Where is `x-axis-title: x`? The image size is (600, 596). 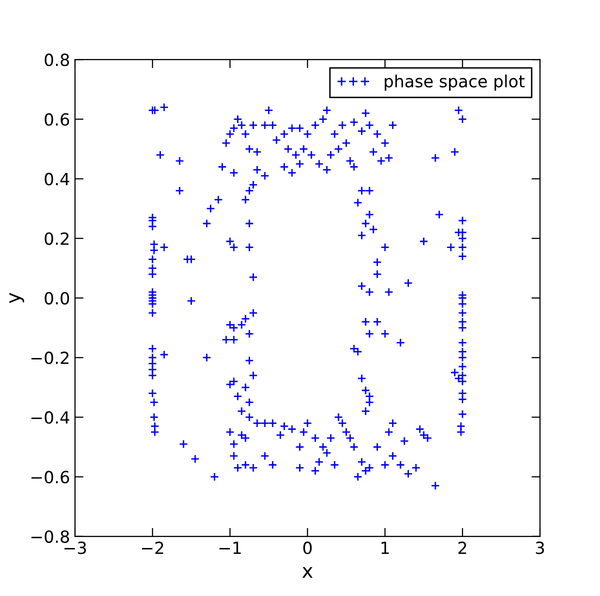 x-axis-title: x is located at coordinates (307, 572).